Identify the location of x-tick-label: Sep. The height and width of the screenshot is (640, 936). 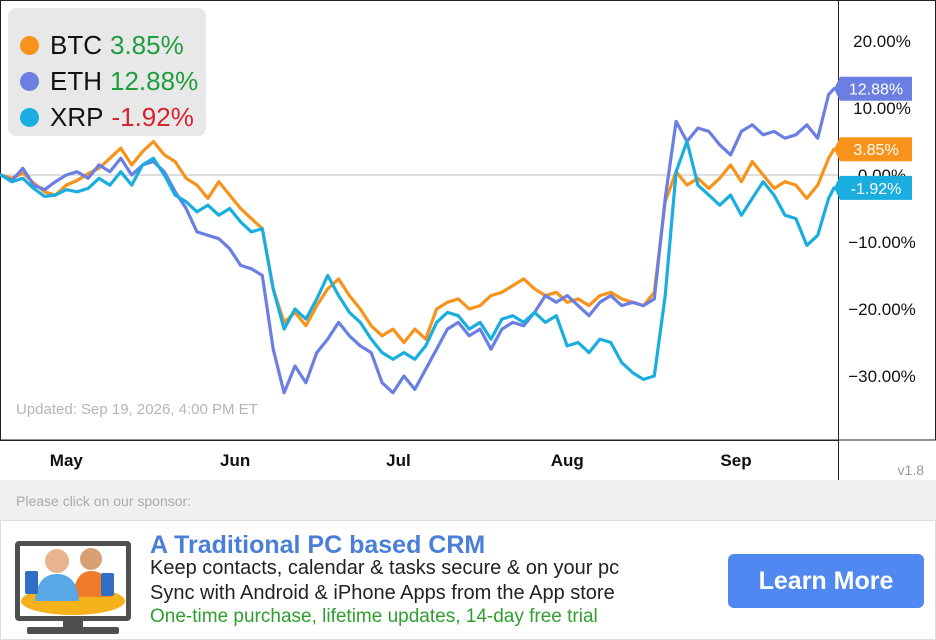
(735, 460).